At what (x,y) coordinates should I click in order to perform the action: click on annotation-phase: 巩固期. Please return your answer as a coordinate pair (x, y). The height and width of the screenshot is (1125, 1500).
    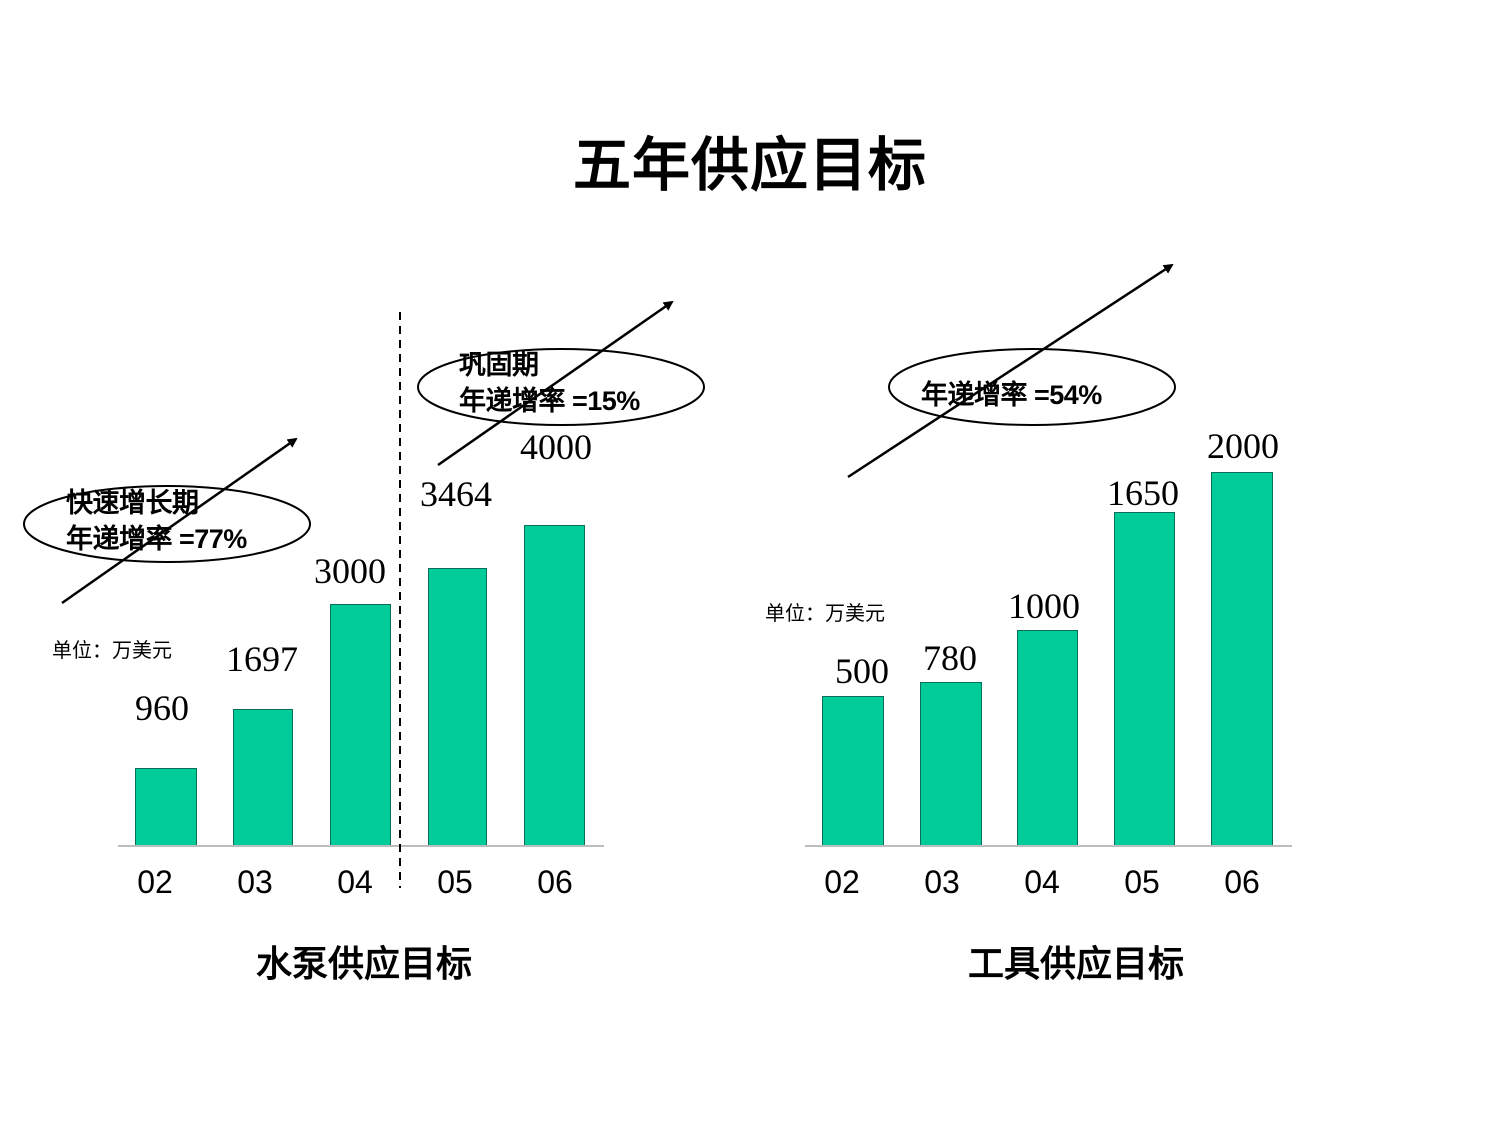
    Looking at the image, I should click on (499, 365).